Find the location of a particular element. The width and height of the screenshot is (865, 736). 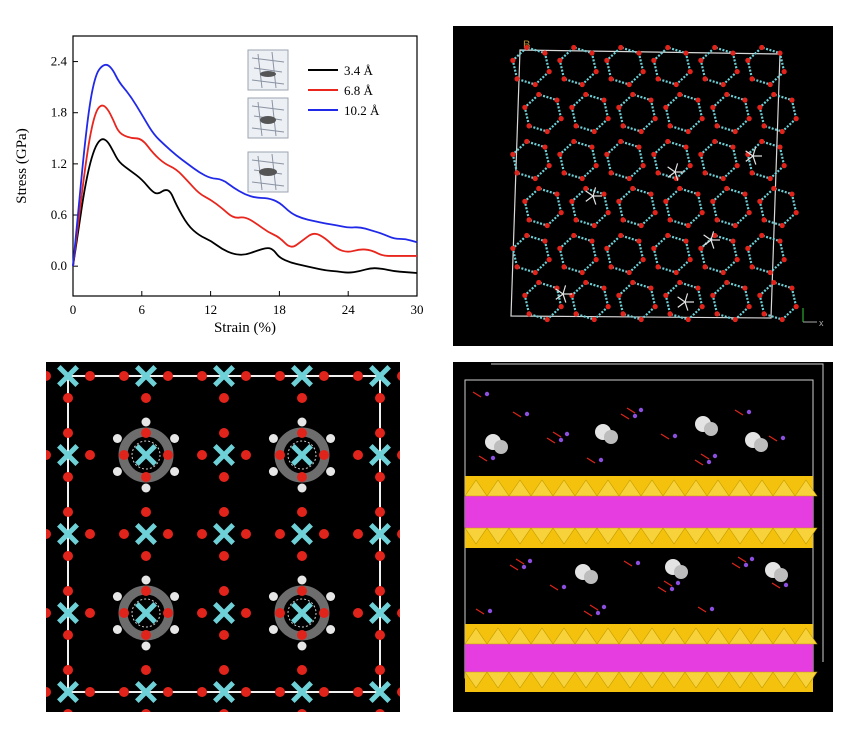

inset-snapshots is located at coordinates (268, 121).